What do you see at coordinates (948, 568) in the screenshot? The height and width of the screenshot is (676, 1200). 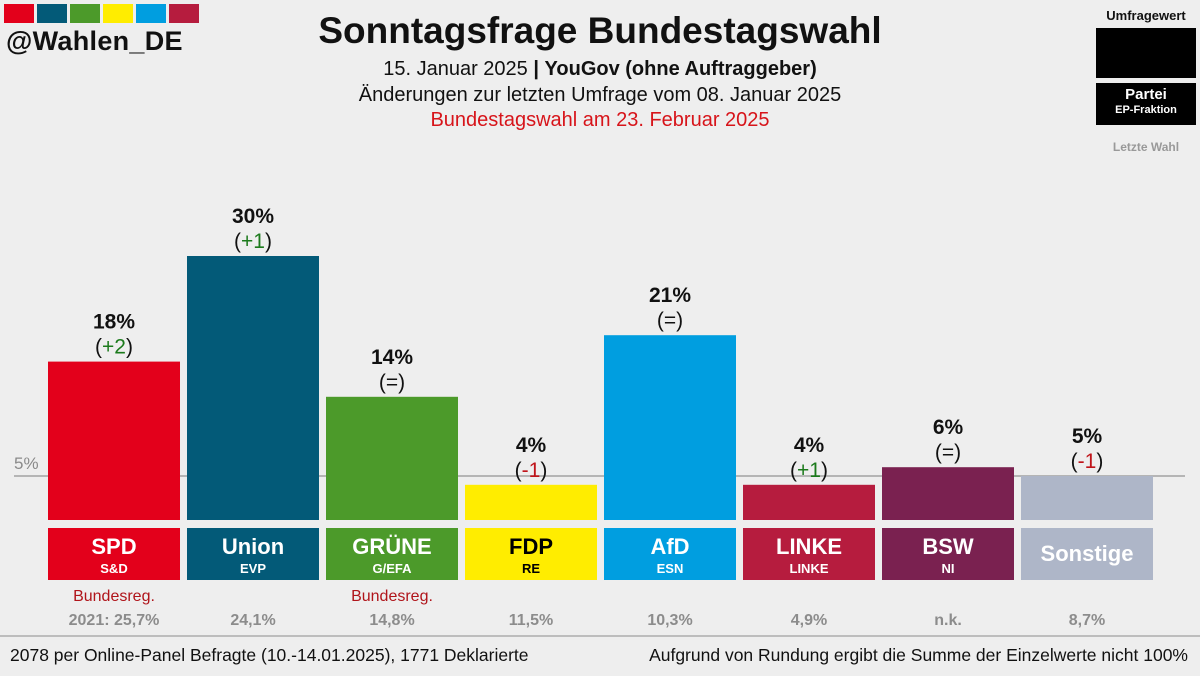 I see `faction-name: NI` at bounding box center [948, 568].